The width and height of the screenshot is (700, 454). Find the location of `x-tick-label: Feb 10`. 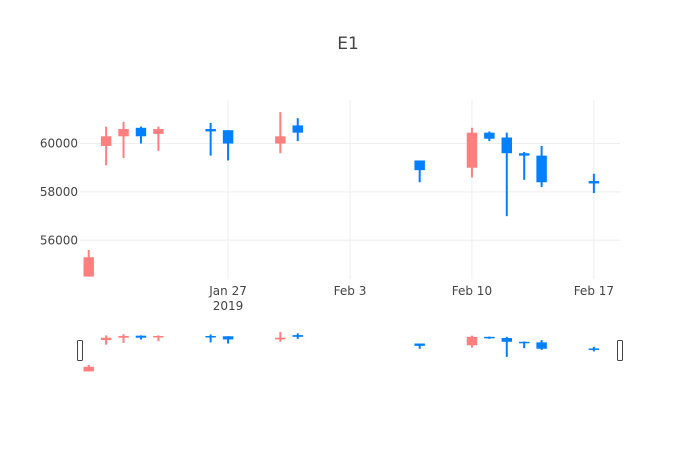

x-tick-label: Feb 10 is located at coordinates (472, 291).